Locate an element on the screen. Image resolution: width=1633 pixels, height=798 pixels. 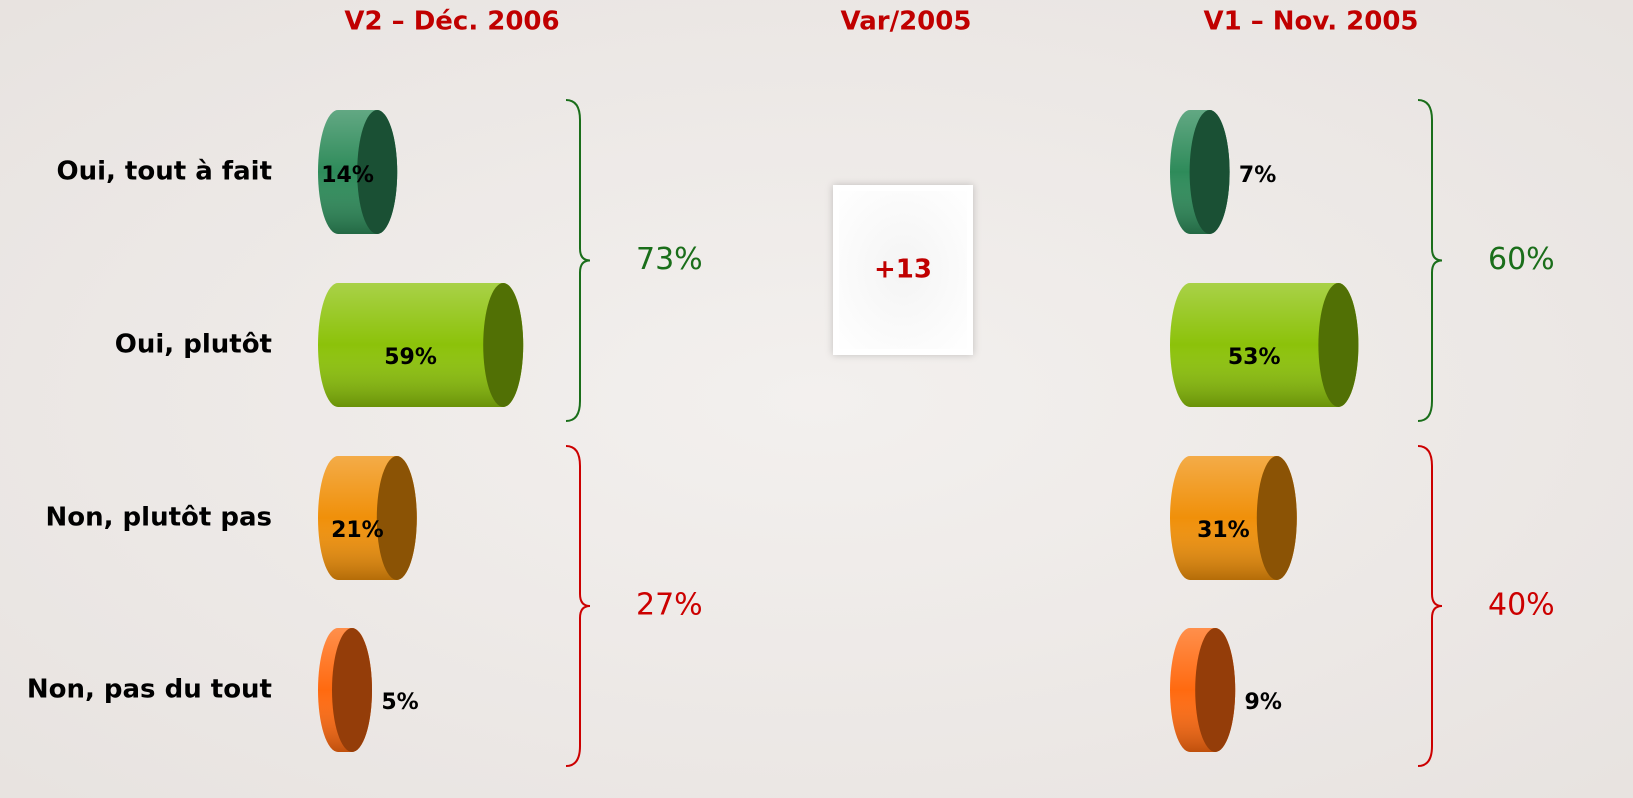
value-label: 5% is located at coordinates (399, 702).